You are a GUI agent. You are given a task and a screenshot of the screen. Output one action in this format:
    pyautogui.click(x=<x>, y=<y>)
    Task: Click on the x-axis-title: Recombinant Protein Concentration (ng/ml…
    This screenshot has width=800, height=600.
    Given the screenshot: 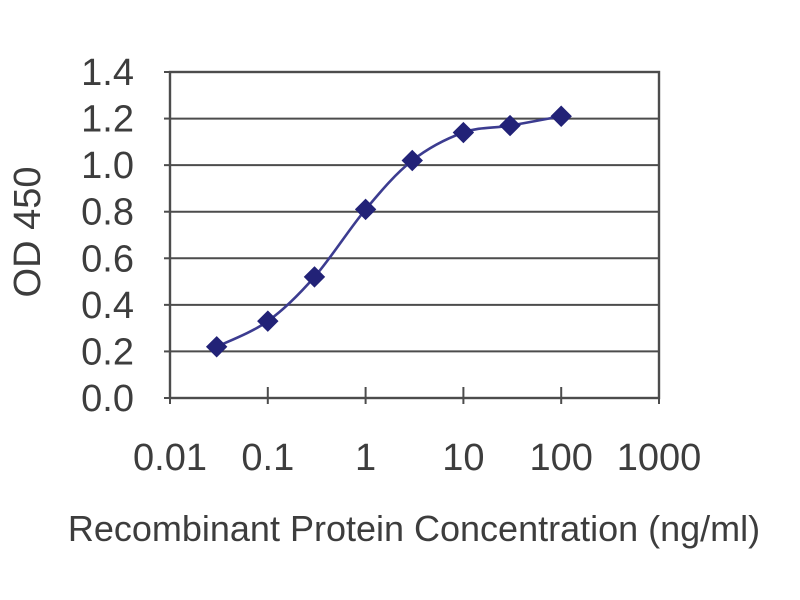 What is the action you would take?
    pyautogui.click(x=414, y=528)
    